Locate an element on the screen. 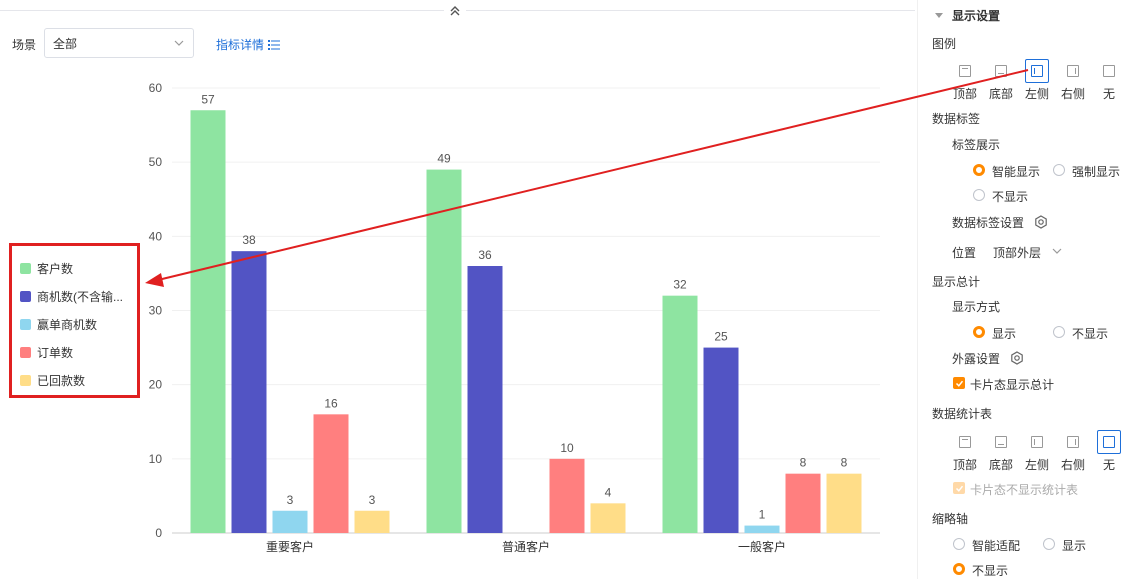 This screenshot has height=579, width=1135. list-icon is located at coordinates (274, 44).